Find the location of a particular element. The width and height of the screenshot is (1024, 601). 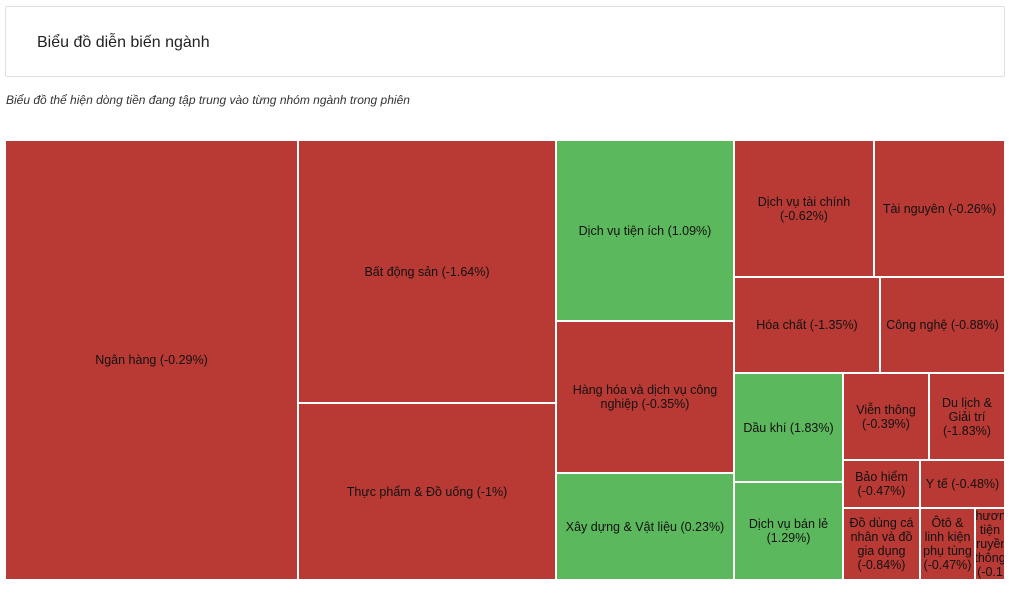

treemap-tile-label: Dầu khí (1.83%) is located at coordinates (788, 427).